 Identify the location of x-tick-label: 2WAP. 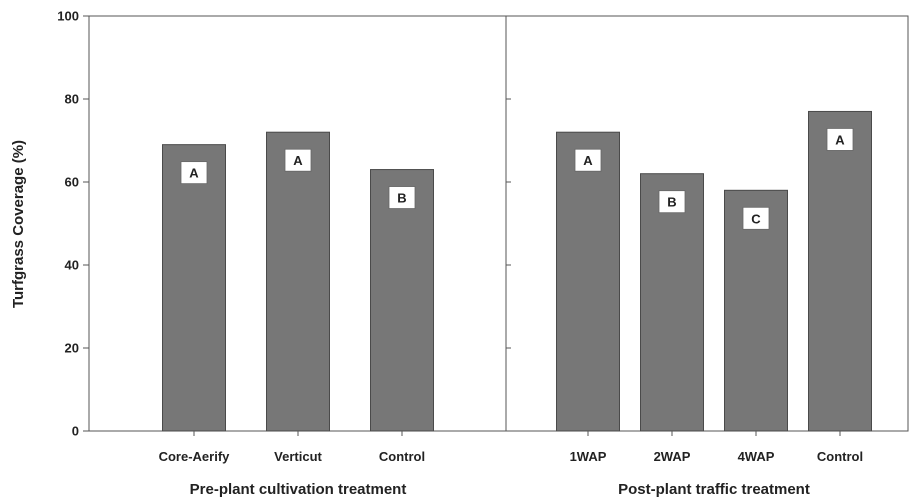
(672, 456).